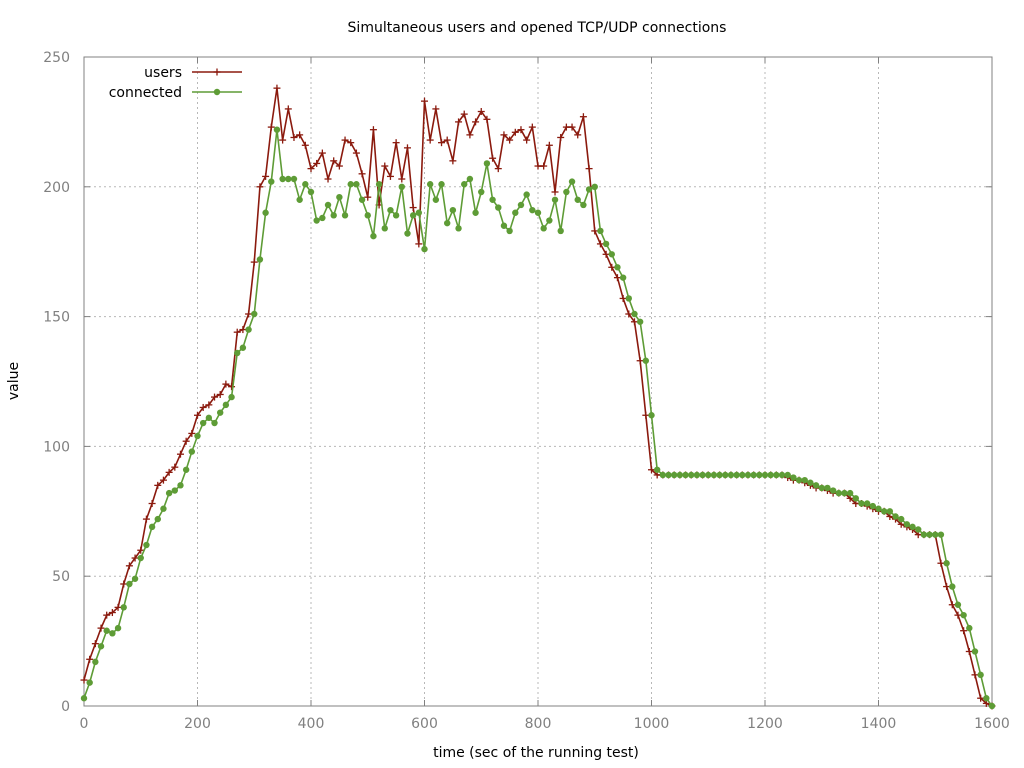  Describe the element at coordinates (14, 381) in the screenshot. I see `y-axis-label: value` at that location.